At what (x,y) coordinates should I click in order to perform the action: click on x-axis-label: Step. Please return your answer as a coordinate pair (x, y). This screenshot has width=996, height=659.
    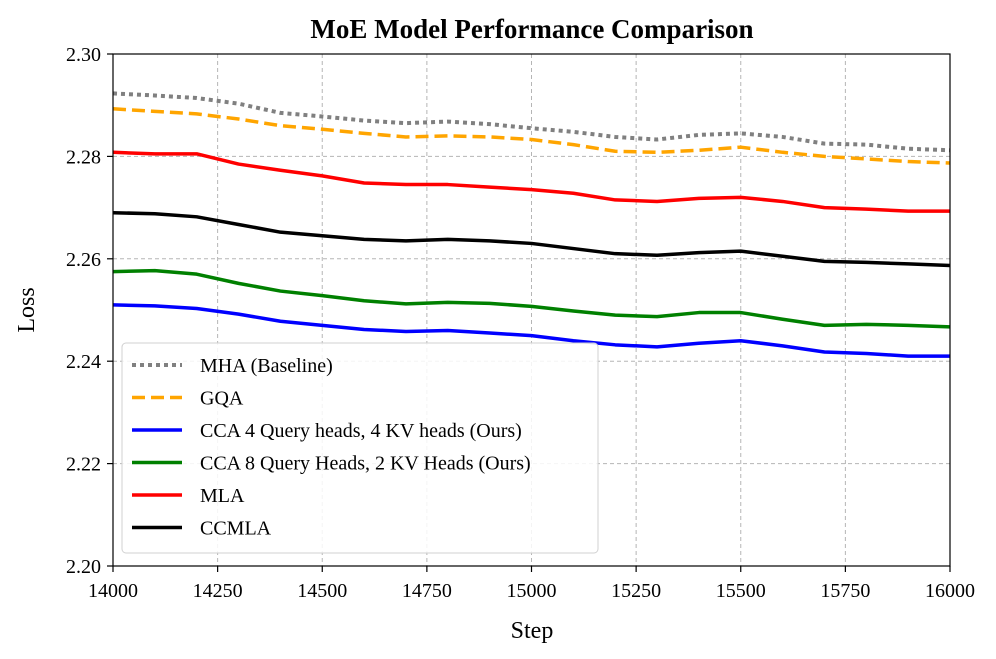
    Looking at the image, I should click on (532, 631).